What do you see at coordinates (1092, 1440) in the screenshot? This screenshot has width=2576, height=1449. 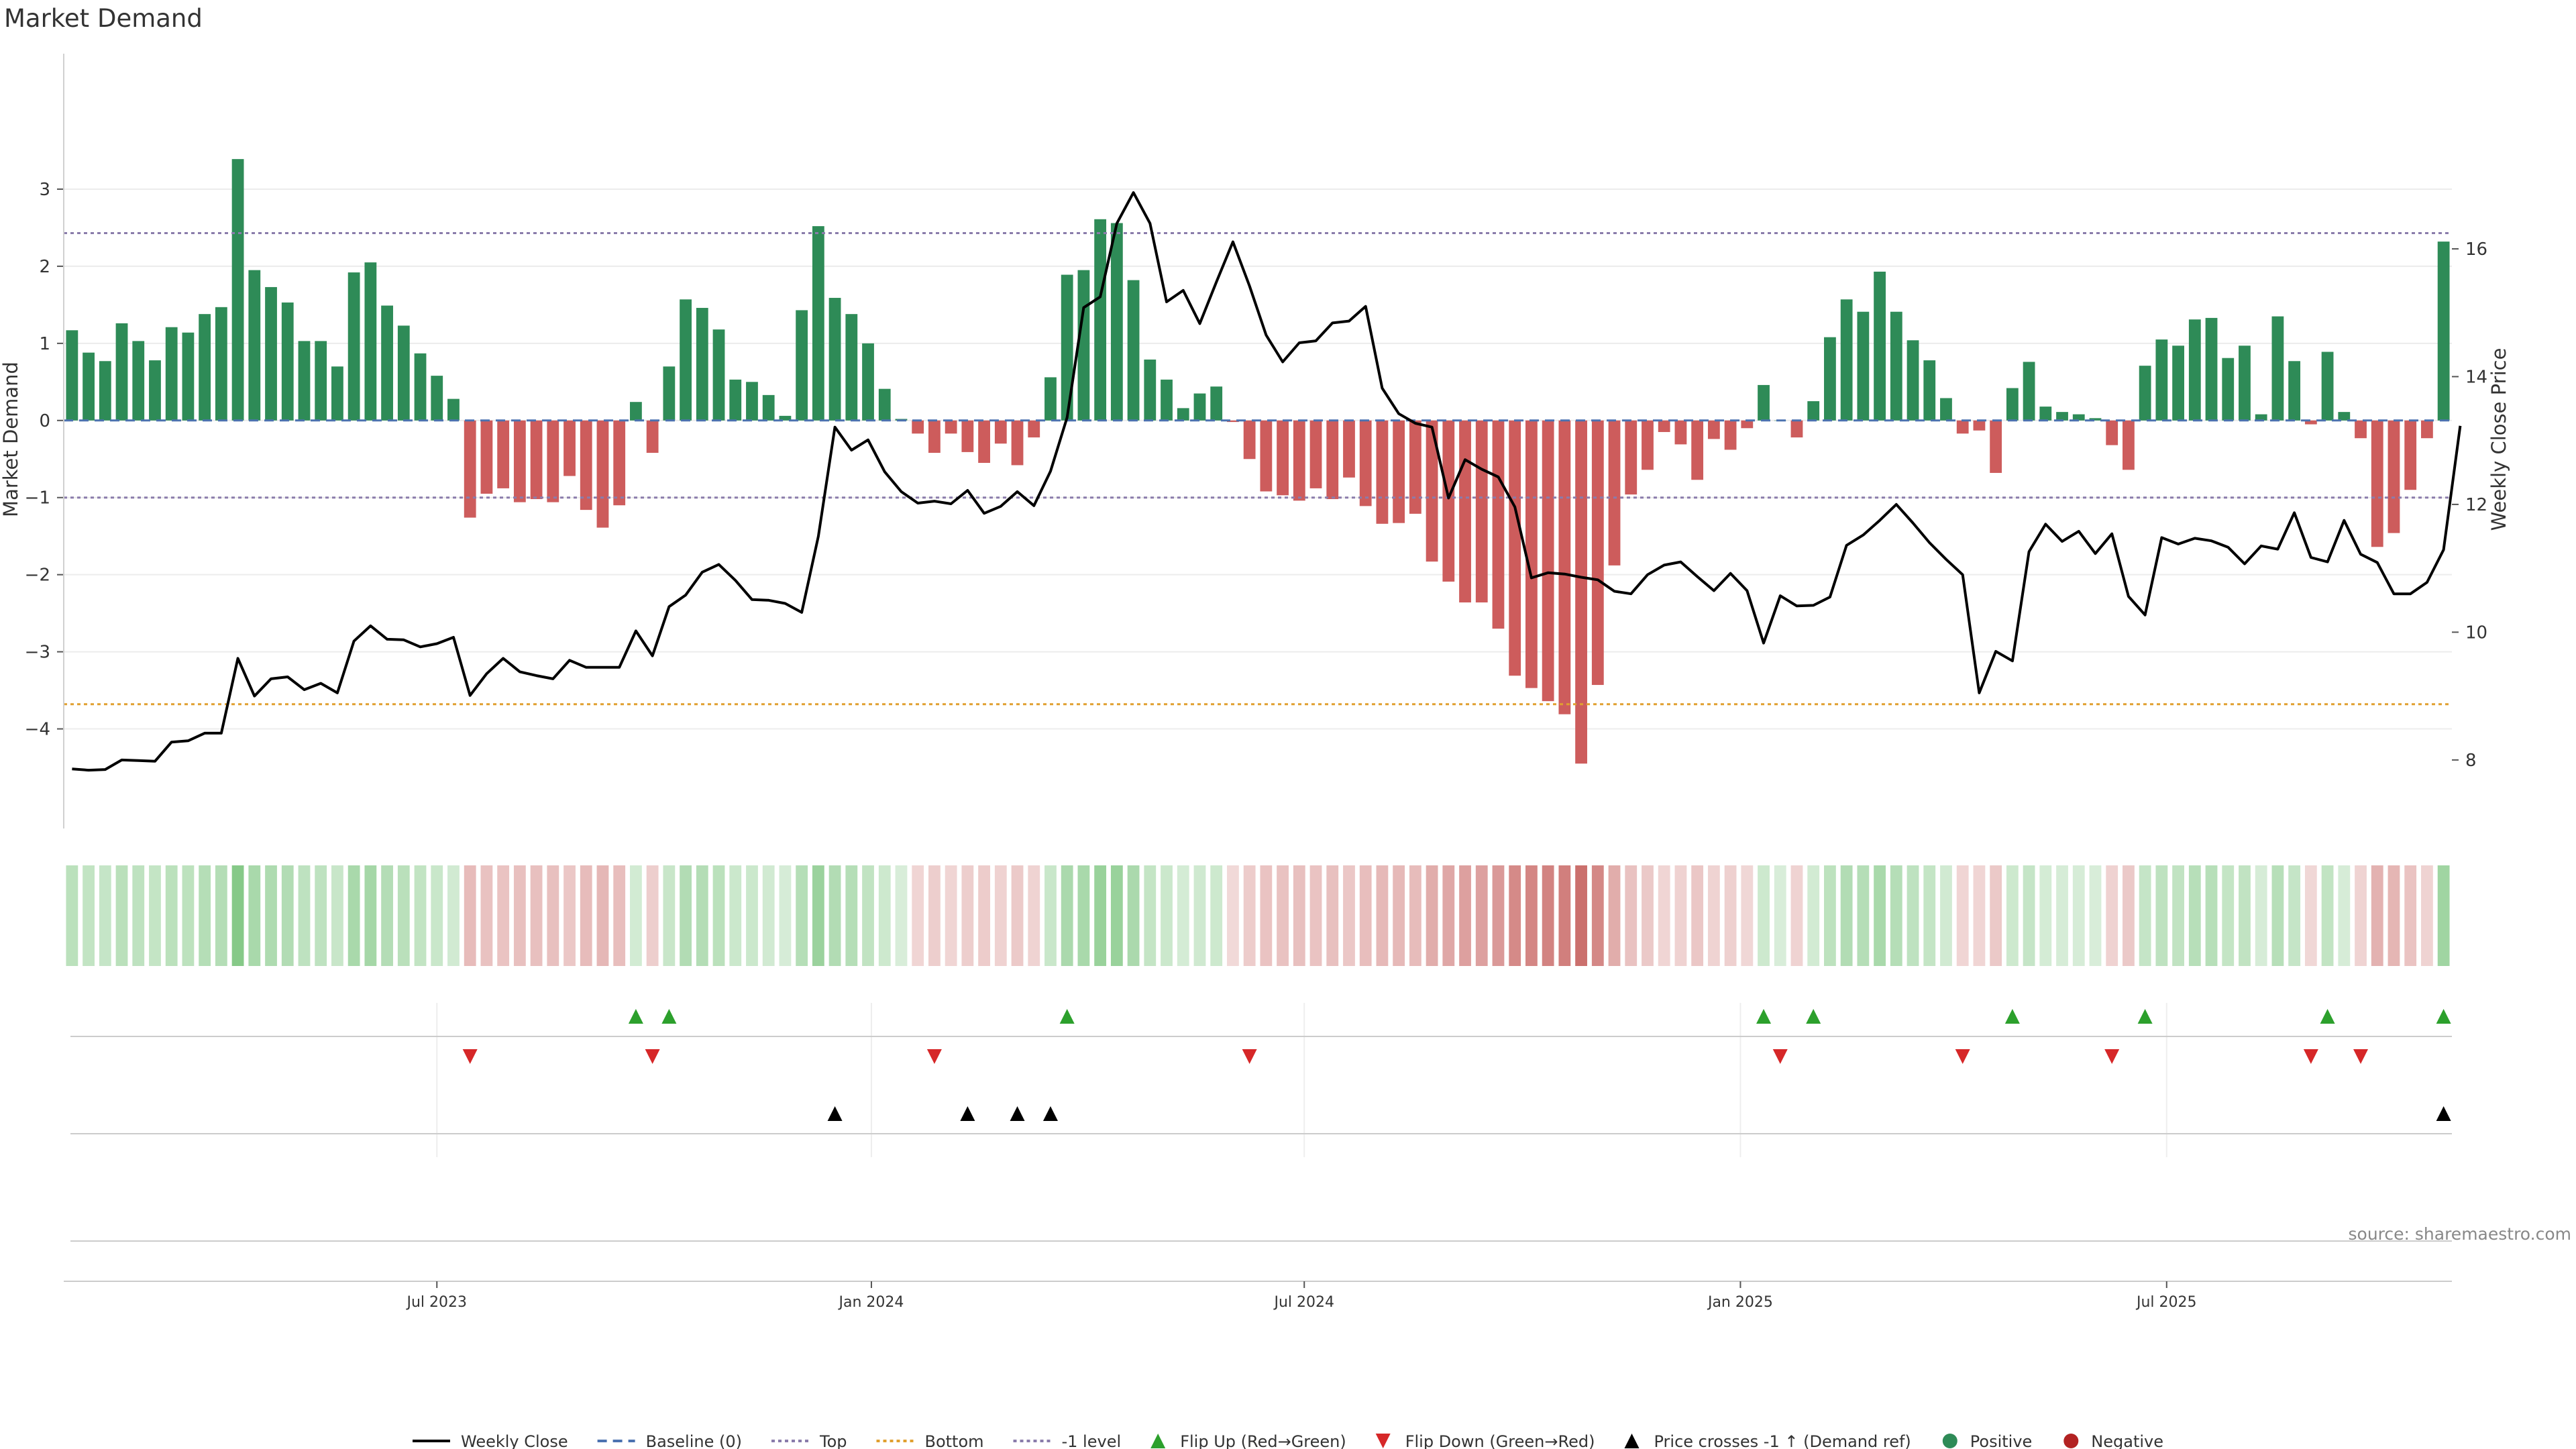 I see `legend-label: -1 level` at bounding box center [1092, 1440].